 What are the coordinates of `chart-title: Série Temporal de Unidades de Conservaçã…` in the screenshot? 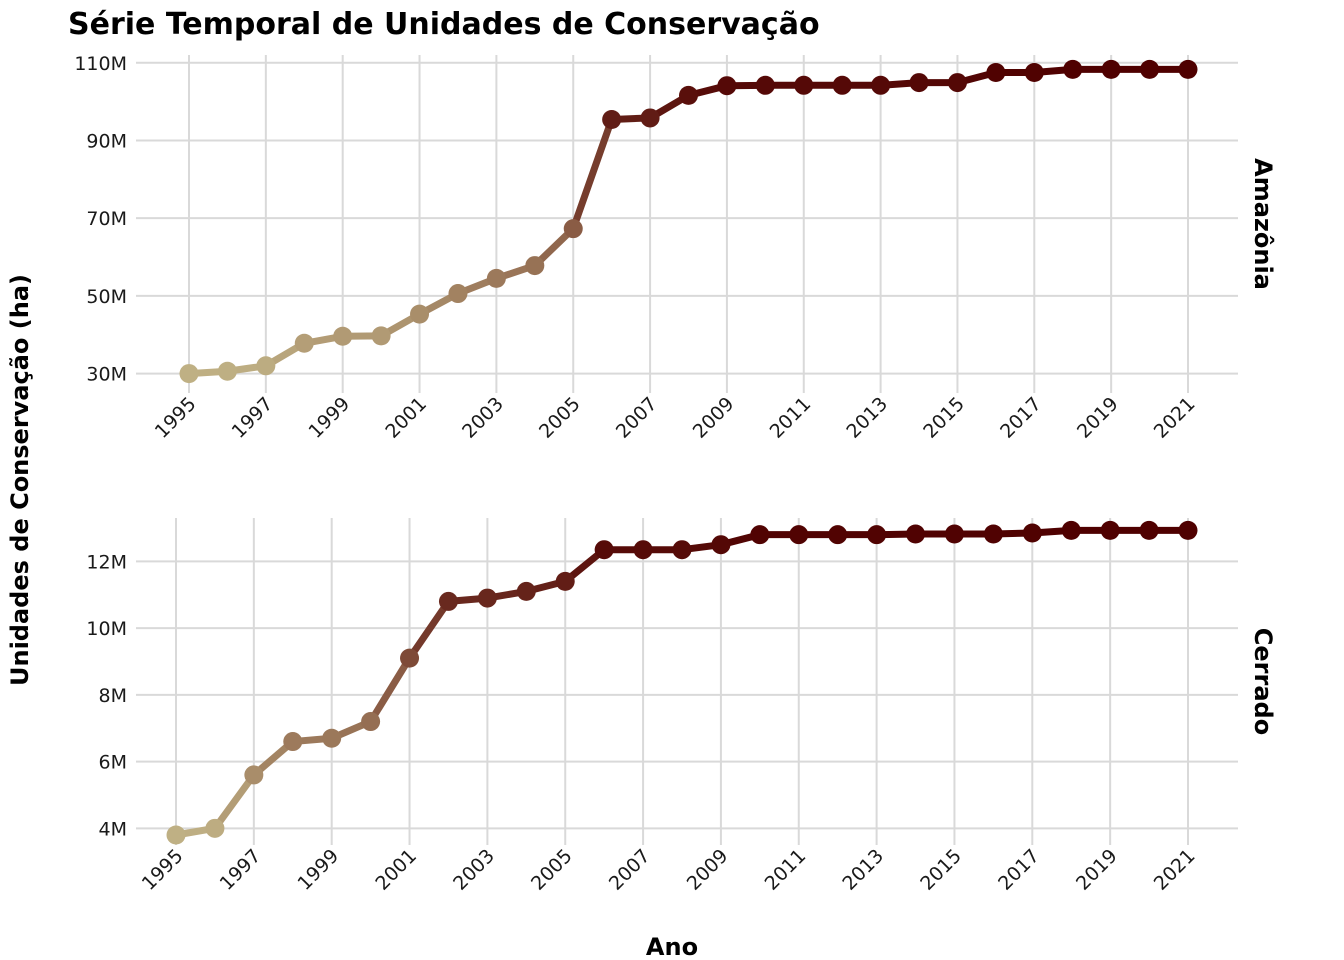 It's located at (444, 24).